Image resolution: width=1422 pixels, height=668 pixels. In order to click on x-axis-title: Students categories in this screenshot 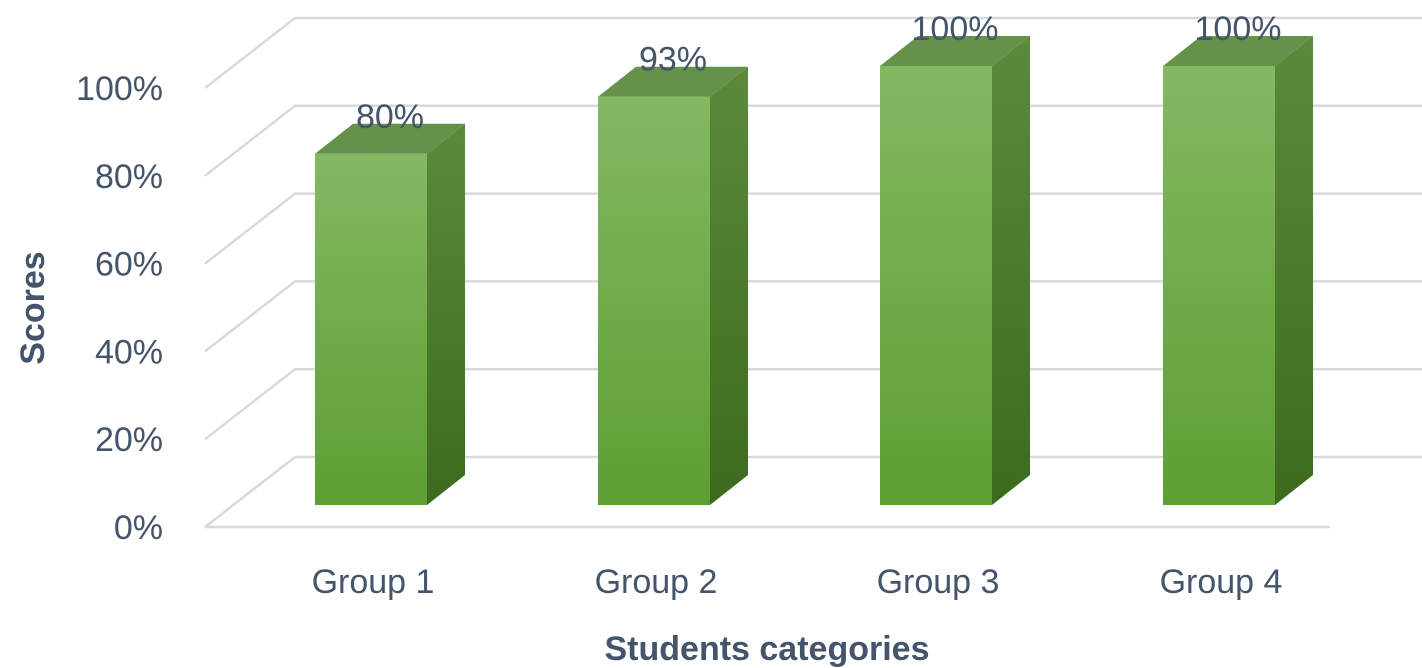, I will do `click(767, 649)`.